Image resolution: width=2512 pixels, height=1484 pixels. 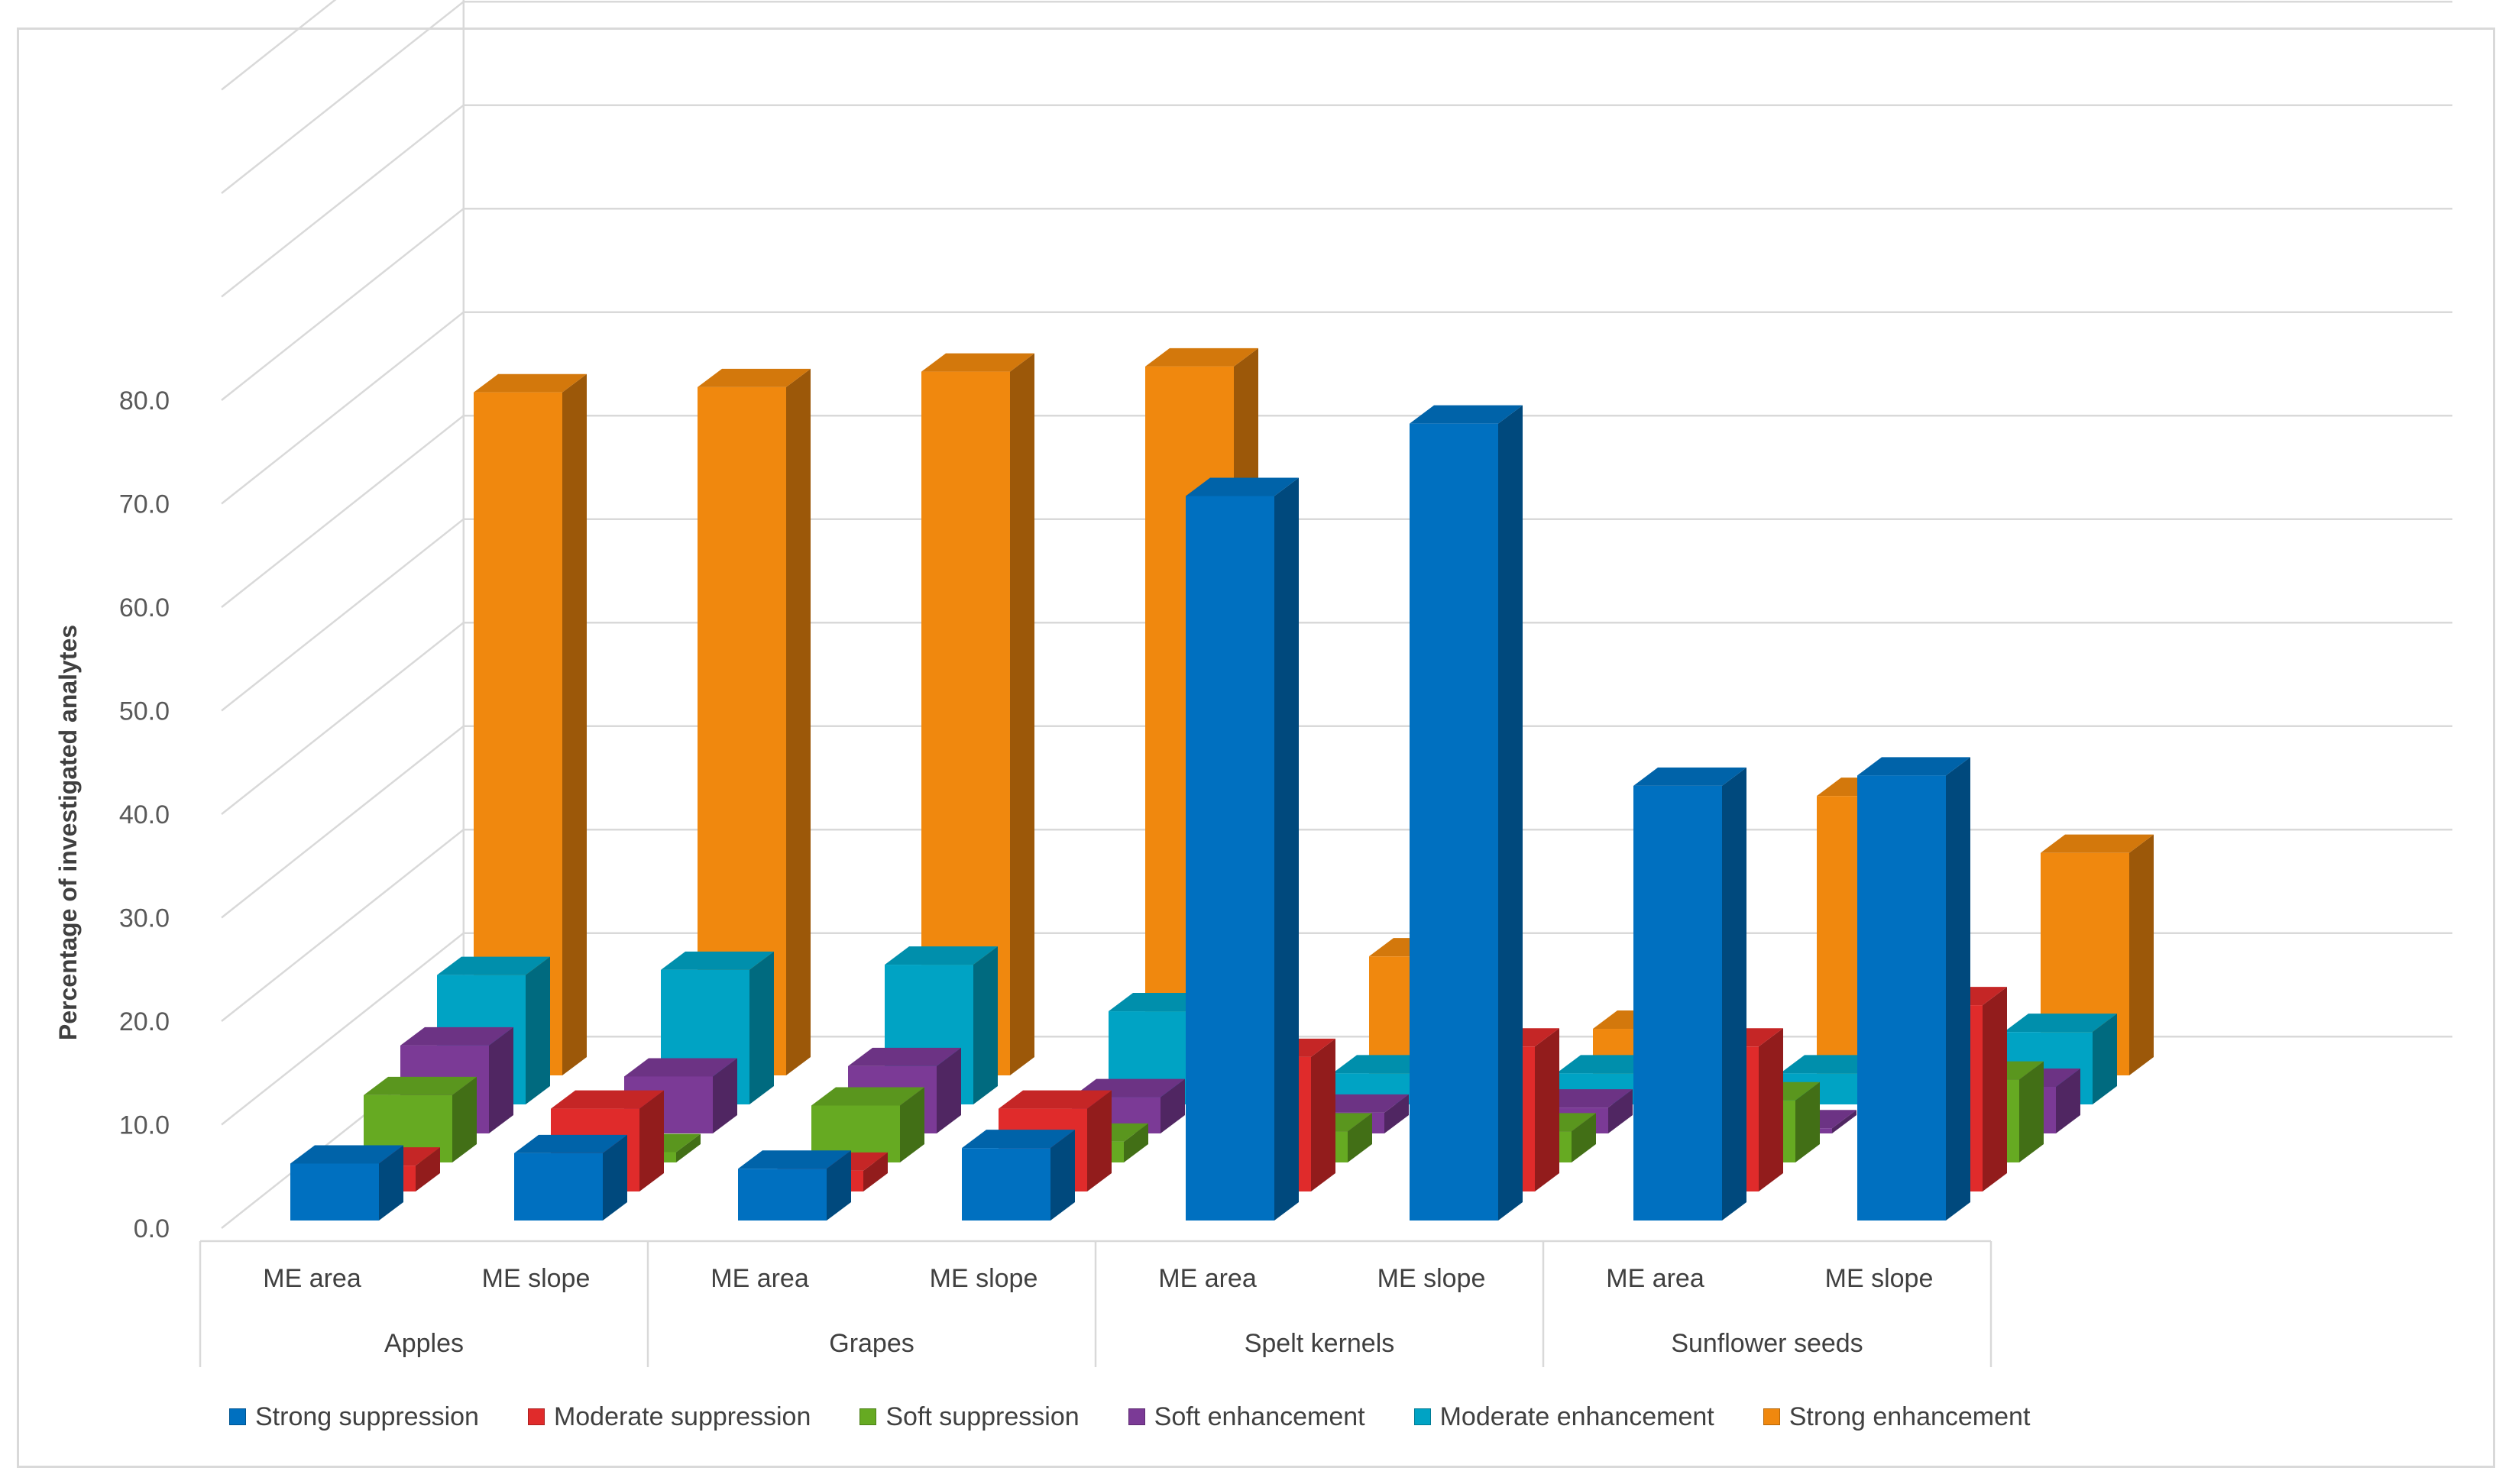 I want to click on legend-item: Moderate enhancement, so click(x=1563, y=1417).